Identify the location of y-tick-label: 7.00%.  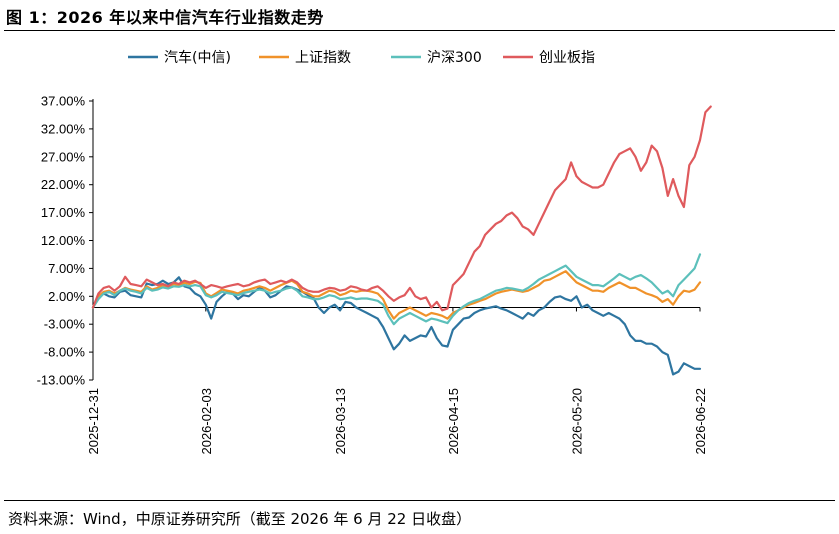
(66, 268).